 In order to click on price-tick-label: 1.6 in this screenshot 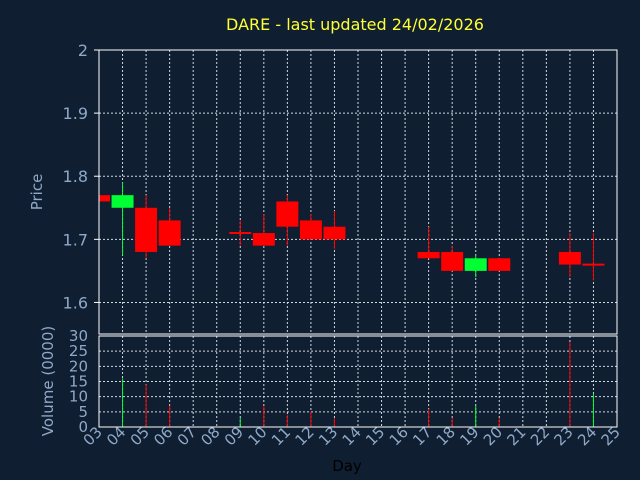, I will do `click(75, 302)`.